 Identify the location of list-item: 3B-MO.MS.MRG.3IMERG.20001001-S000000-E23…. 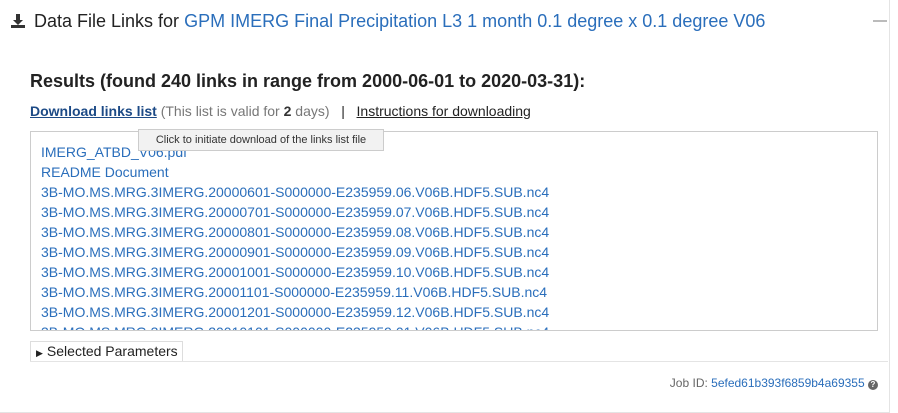
(295, 272).